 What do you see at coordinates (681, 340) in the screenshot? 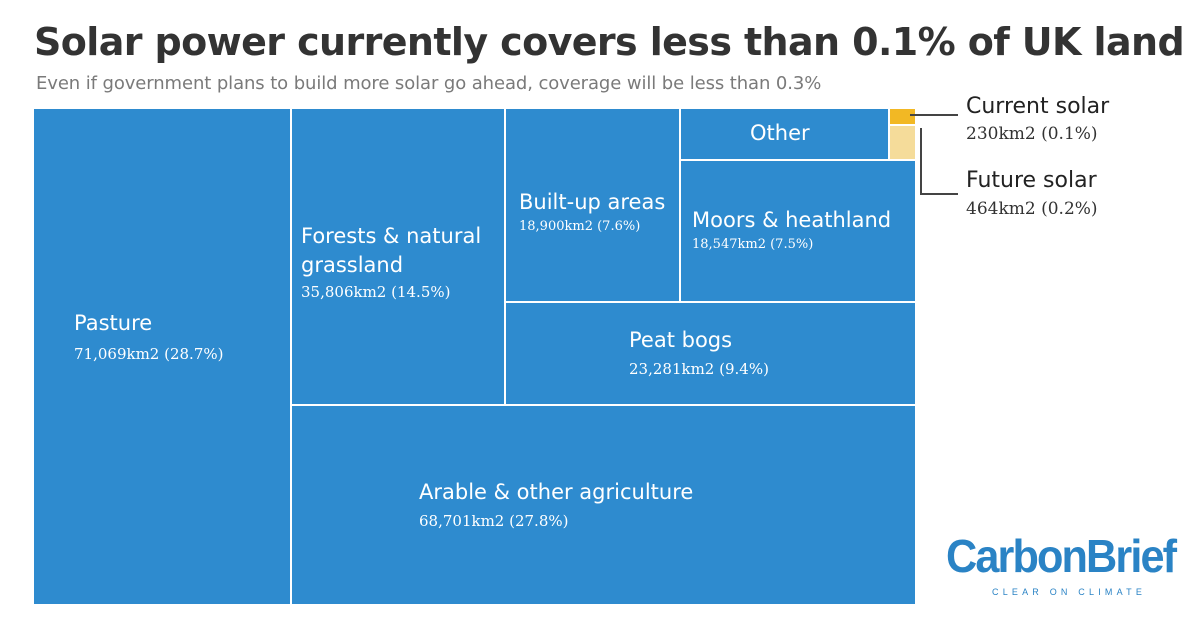
I see `tile-peat-label: Peat bogs` at bounding box center [681, 340].